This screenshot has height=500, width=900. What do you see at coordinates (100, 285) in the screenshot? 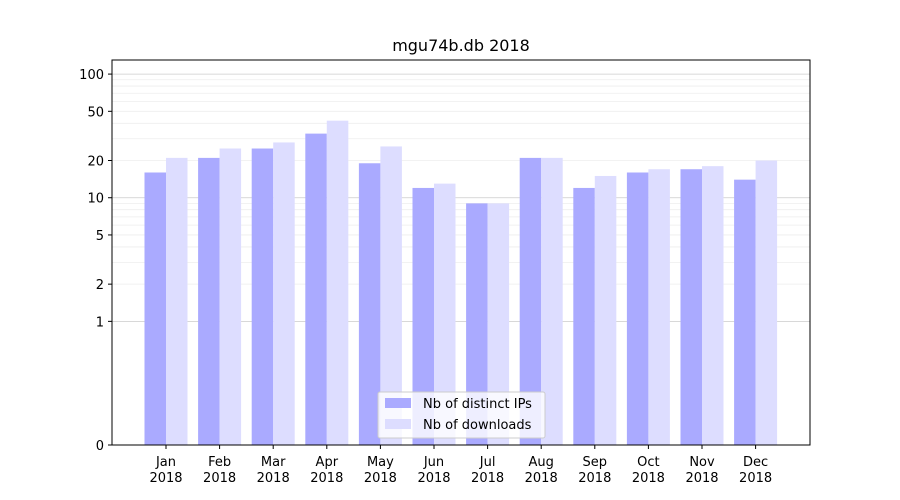
I see `y-tick-label: 2` at bounding box center [100, 285].